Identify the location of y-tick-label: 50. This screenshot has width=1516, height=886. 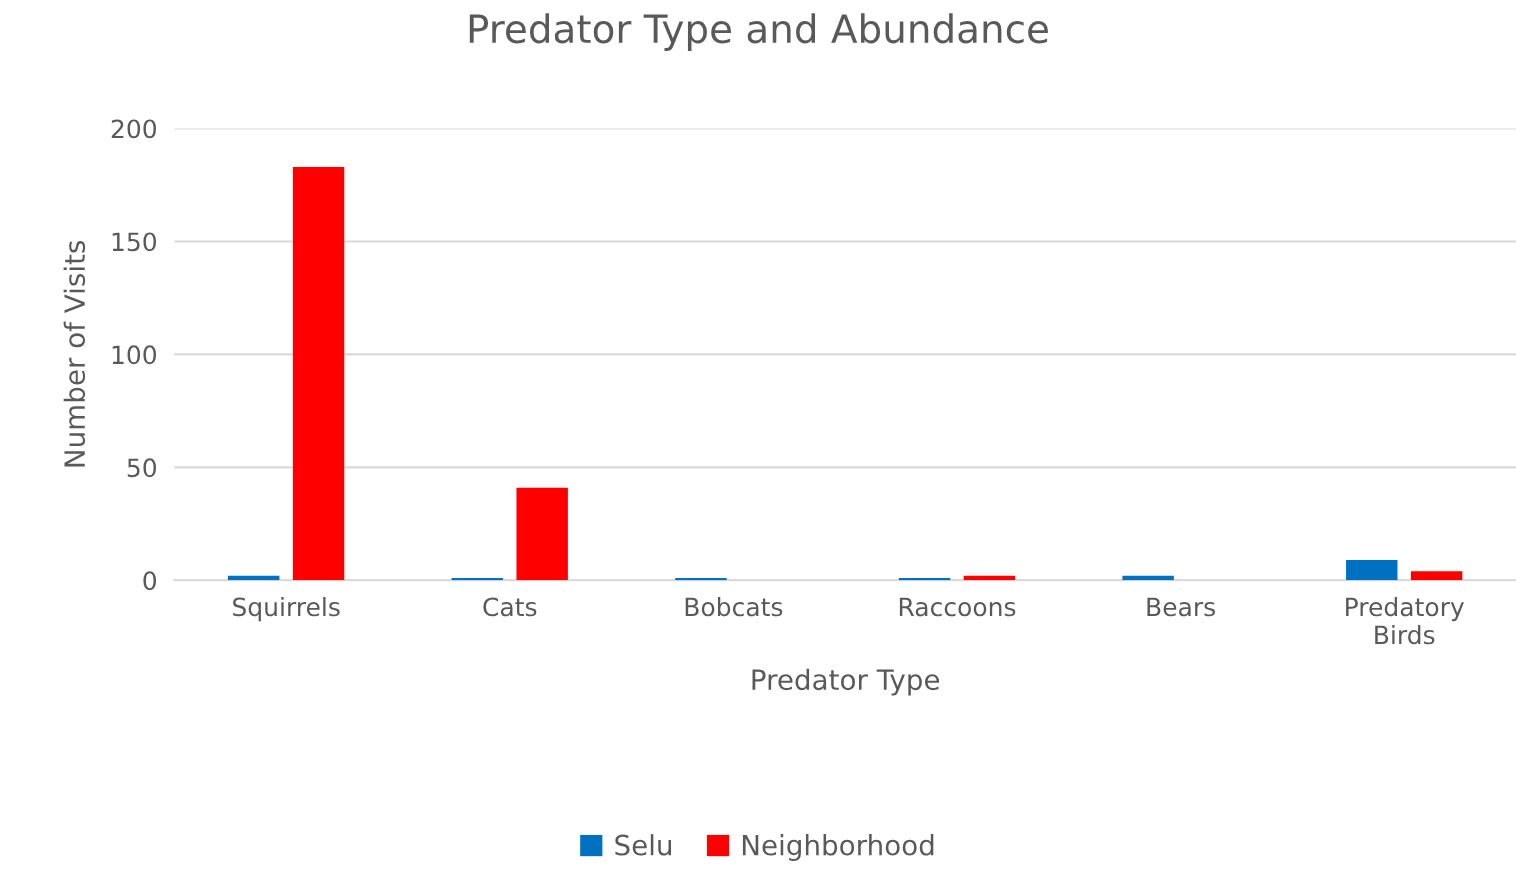
(142, 468).